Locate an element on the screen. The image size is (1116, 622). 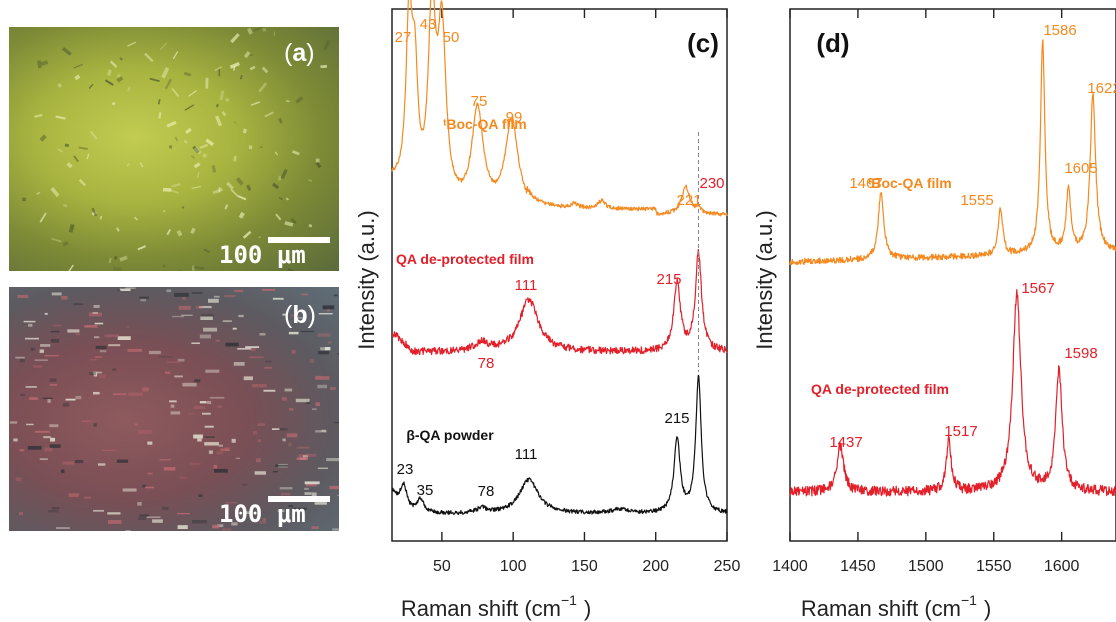
panel-c-peak-label: 27 is located at coordinates (403, 37).